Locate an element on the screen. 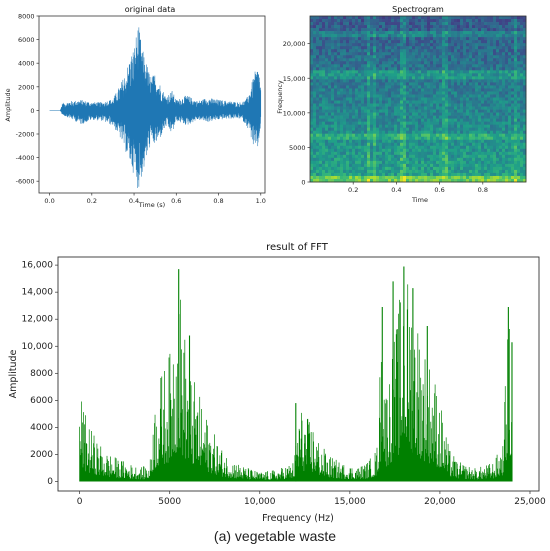 The width and height of the screenshot is (550, 551). x-tick-label: 10,000 is located at coordinates (260, 502).